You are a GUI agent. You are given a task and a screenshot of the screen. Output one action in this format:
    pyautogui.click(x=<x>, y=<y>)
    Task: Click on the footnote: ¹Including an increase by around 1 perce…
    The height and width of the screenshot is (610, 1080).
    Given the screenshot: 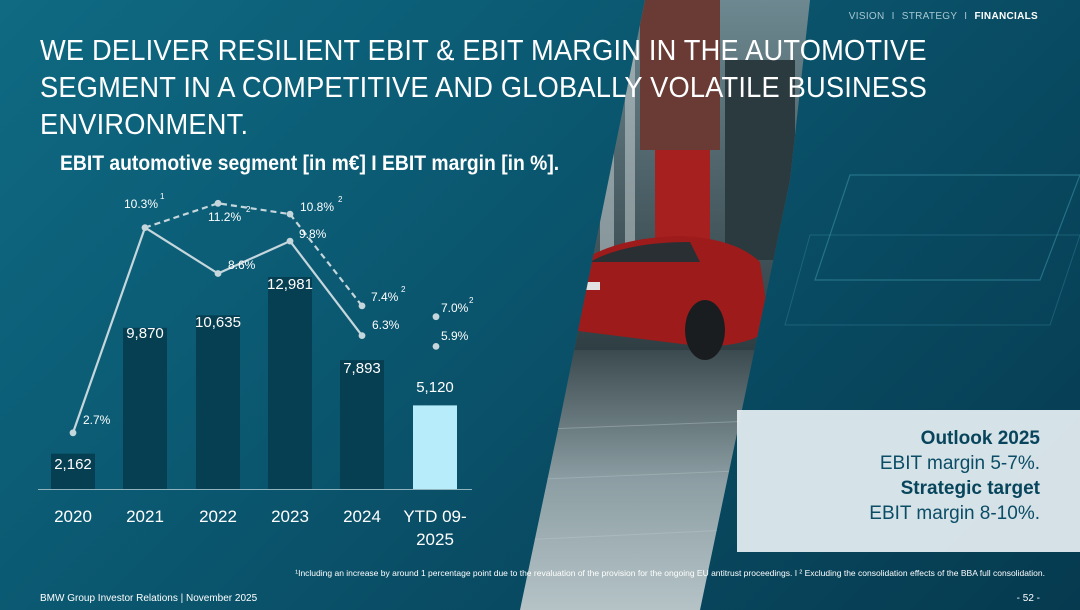 What is the action you would take?
    pyautogui.click(x=670, y=573)
    